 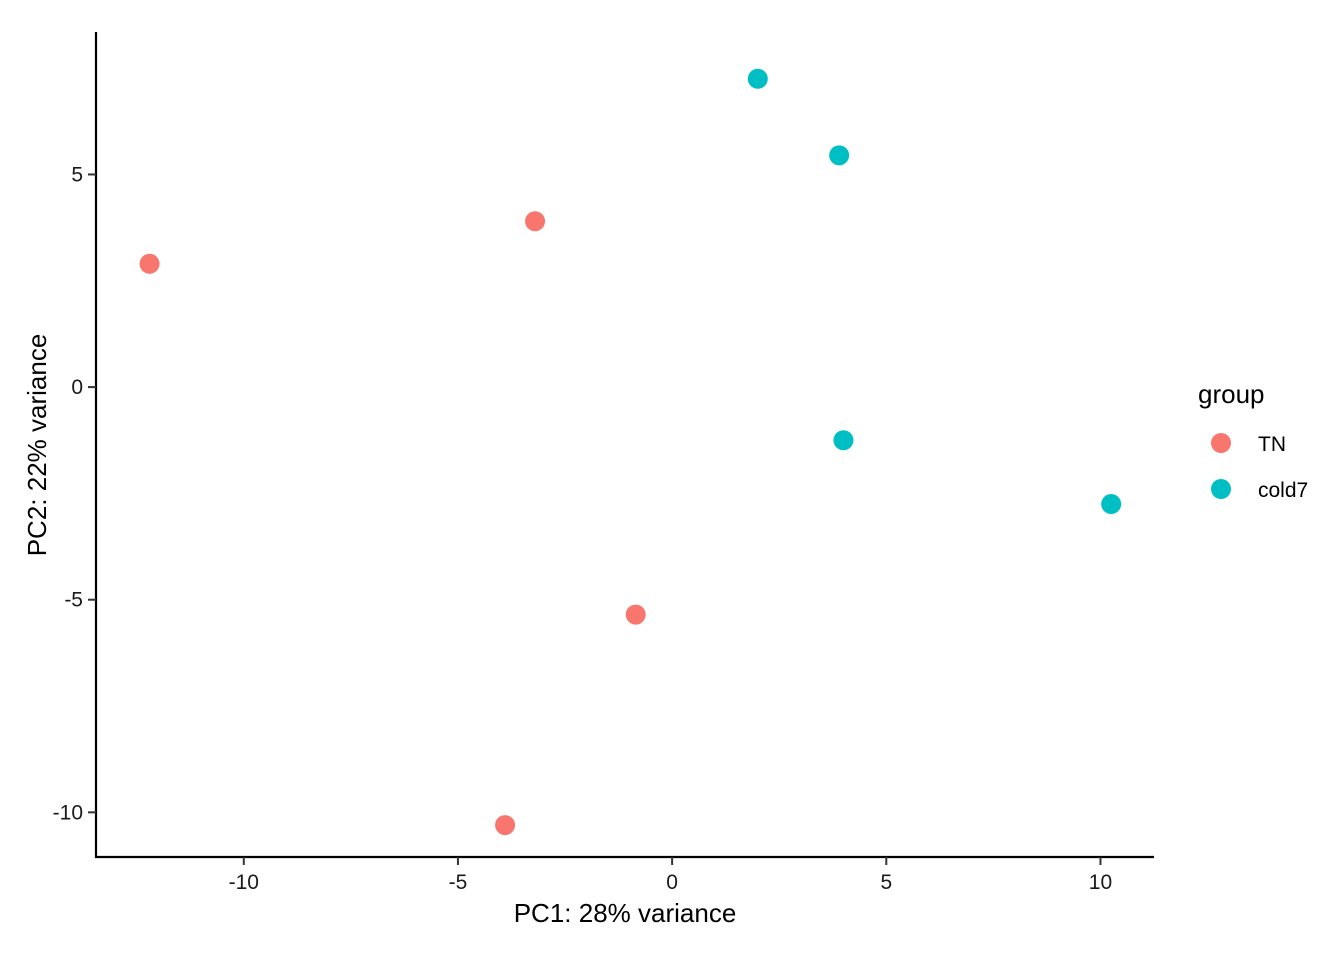 I want to click on y-tick-label: -10, so click(x=68, y=812).